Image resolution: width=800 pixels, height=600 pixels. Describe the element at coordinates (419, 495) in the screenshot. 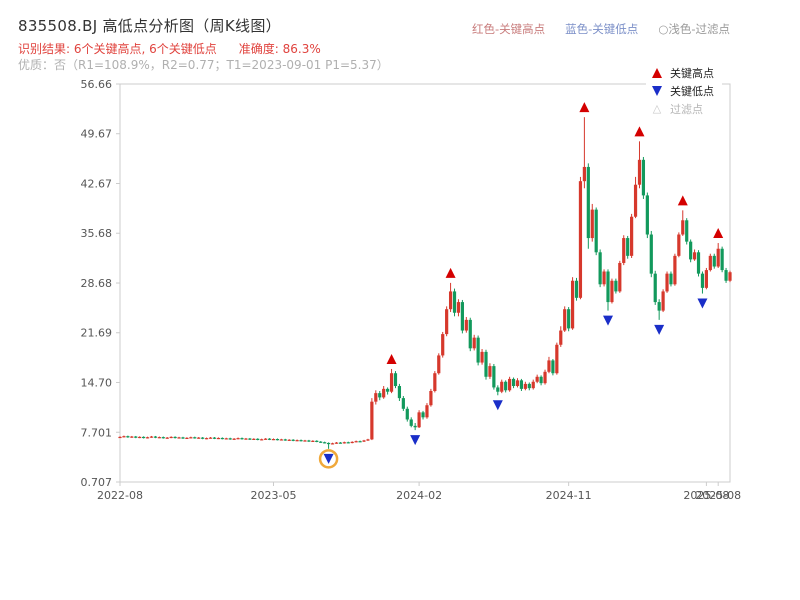

I see `x-tick-label: 2024-02` at that location.